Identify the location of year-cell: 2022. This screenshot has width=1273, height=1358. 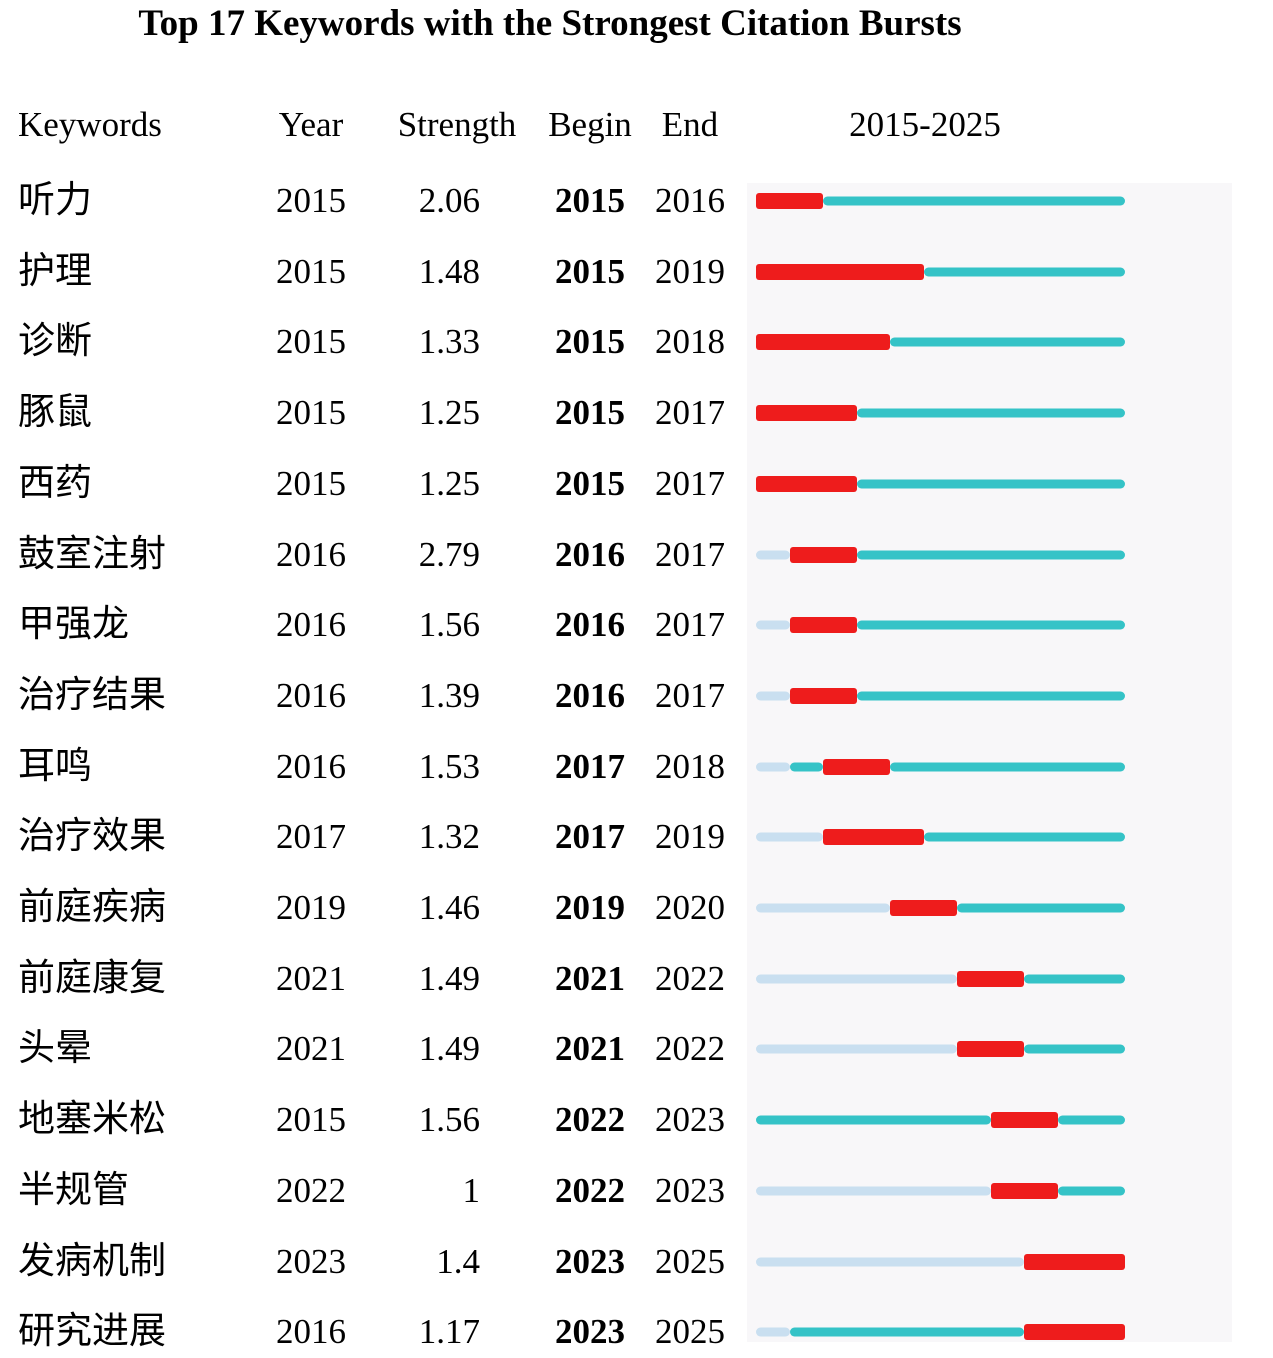
(311, 1190).